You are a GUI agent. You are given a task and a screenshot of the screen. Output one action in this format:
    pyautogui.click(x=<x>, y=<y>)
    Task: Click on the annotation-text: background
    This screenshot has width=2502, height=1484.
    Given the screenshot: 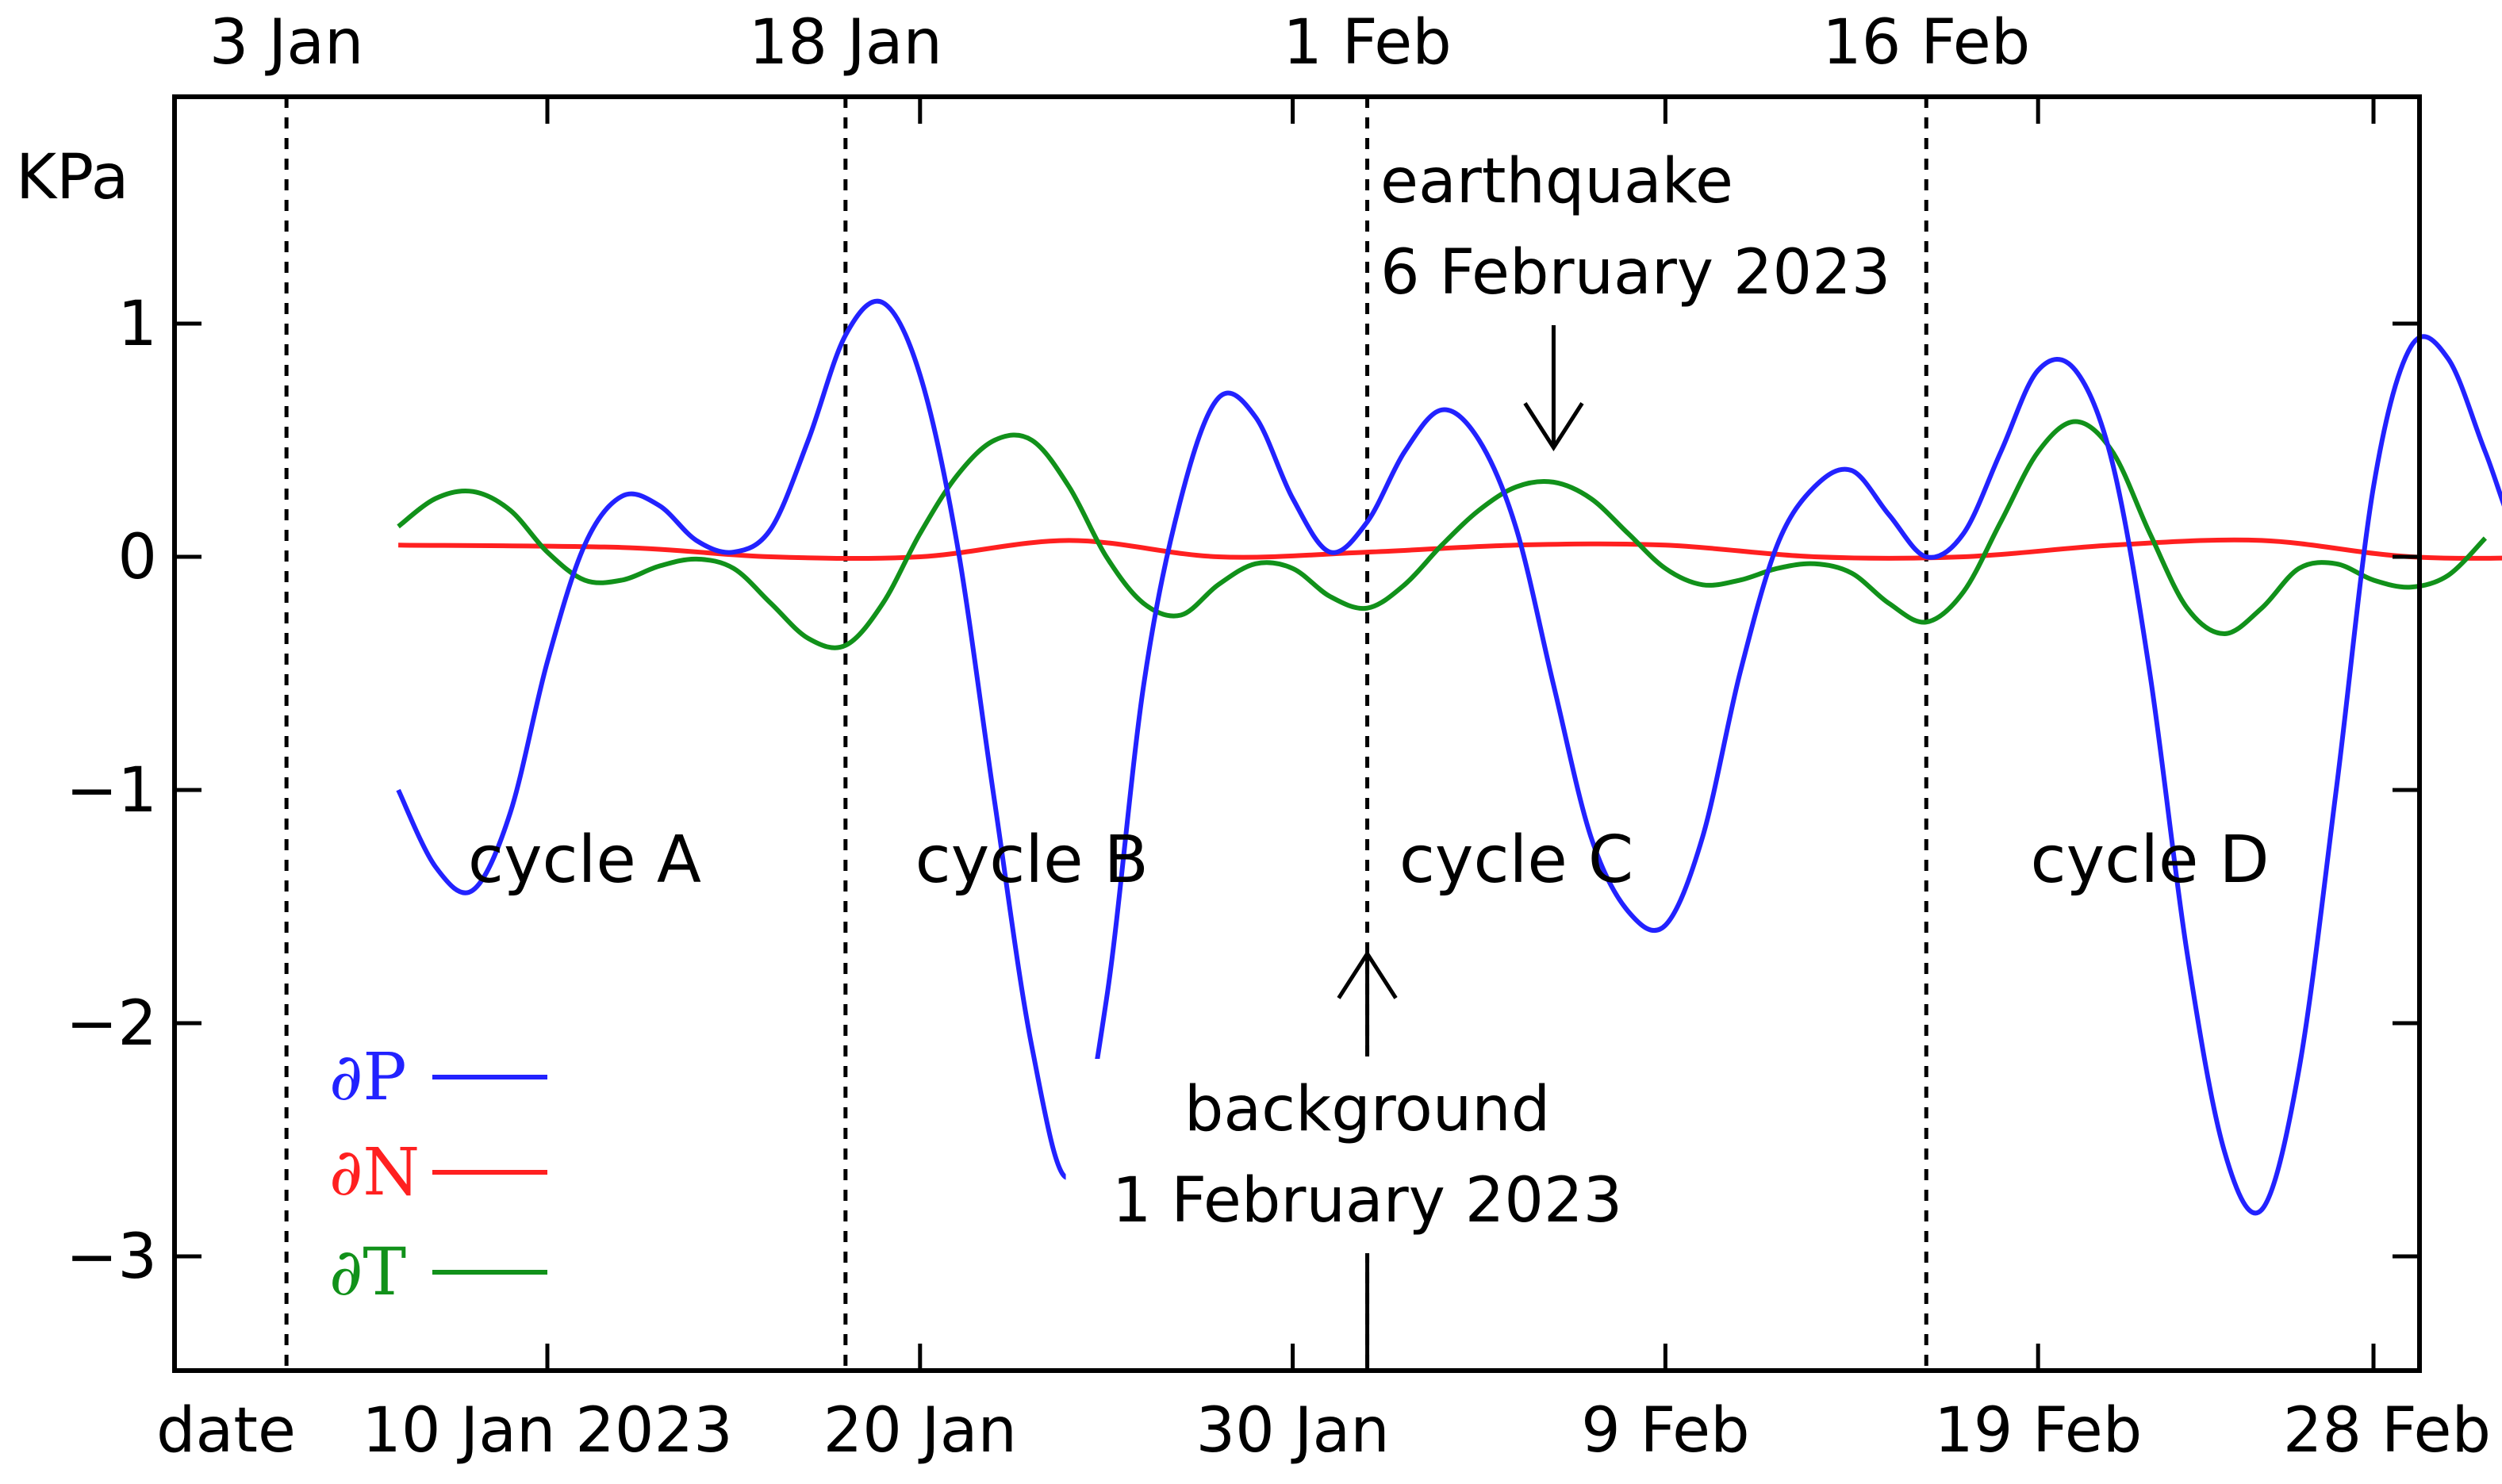 What is the action you would take?
    pyautogui.click(x=1367, y=1109)
    